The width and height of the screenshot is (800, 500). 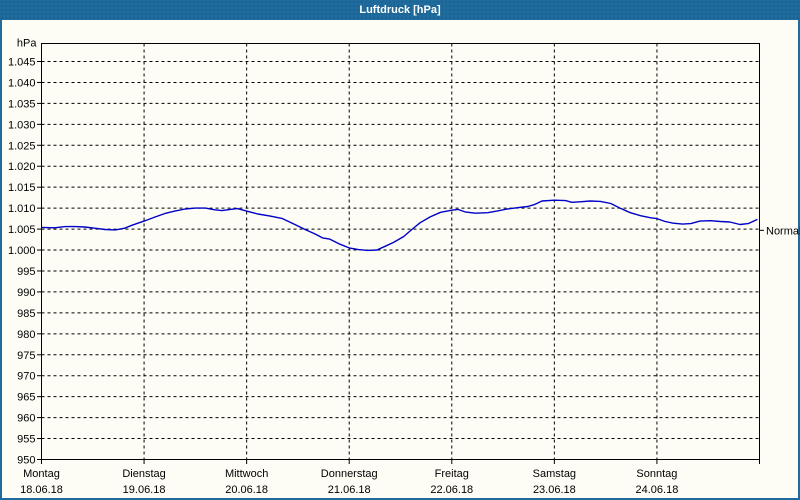 What do you see at coordinates (783, 231) in the screenshot?
I see `normal-label: Normal` at bounding box center [783, 231].